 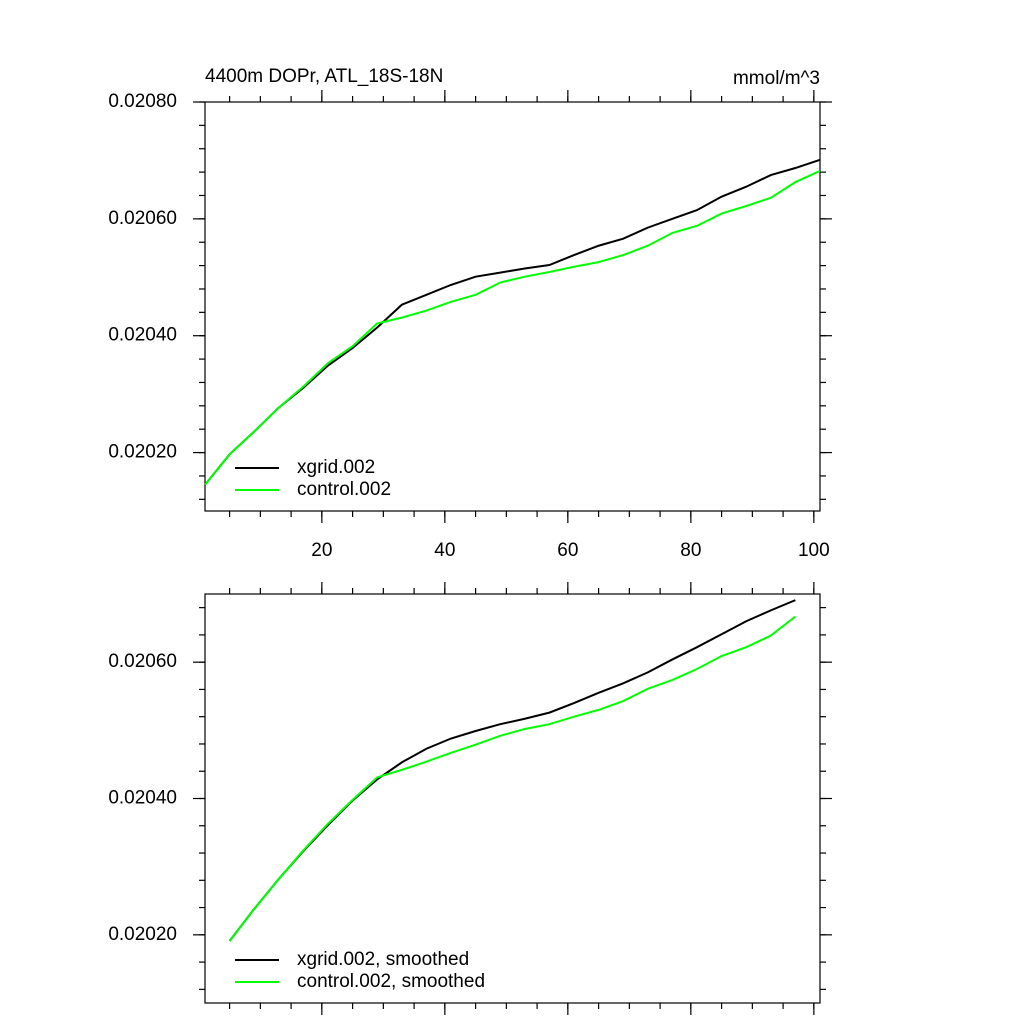 What do you see at coordinates (344, 489) in the screenshot?
I see `legend-label: control.002` at bounding box center [344, 489].